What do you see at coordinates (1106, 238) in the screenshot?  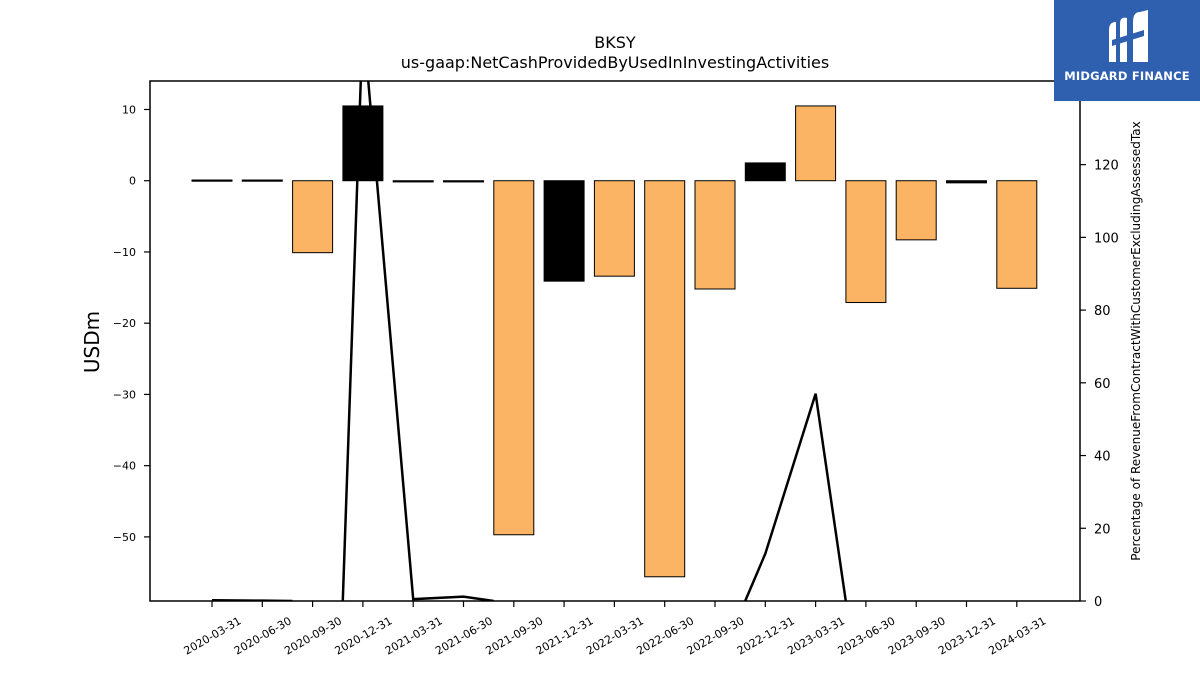 I see `y2-tick-label: 100` at bounding box center [1106, 238].